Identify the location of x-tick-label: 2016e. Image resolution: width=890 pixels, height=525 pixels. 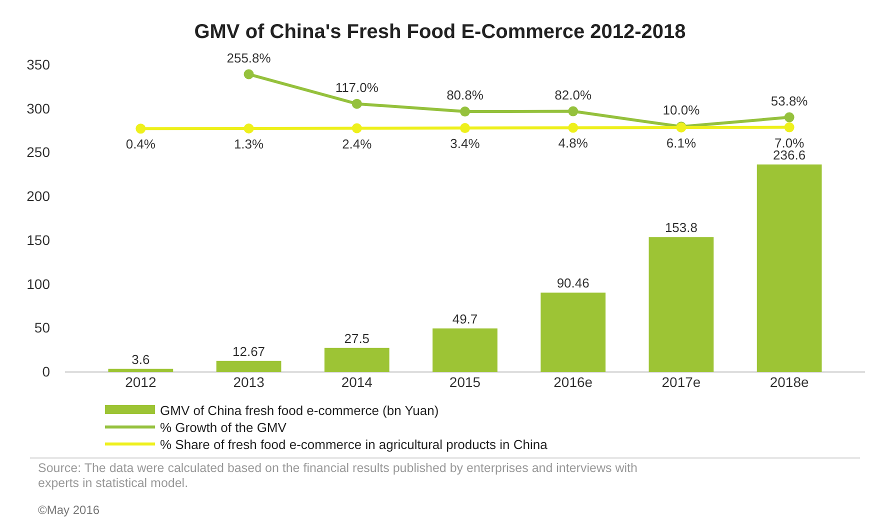
(573, 382).